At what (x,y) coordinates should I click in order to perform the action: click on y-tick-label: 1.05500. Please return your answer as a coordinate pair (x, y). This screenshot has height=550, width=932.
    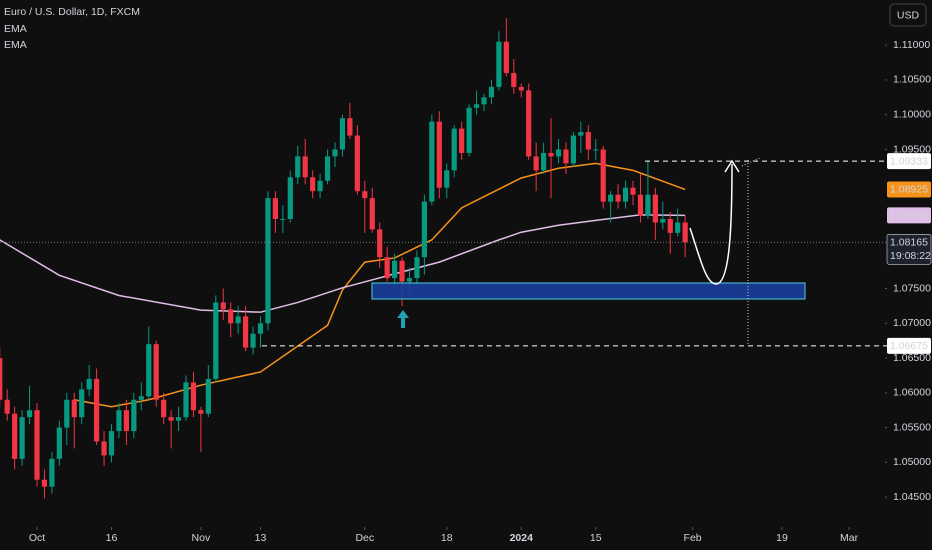
    Looking at the image, I should click on (912, 427).